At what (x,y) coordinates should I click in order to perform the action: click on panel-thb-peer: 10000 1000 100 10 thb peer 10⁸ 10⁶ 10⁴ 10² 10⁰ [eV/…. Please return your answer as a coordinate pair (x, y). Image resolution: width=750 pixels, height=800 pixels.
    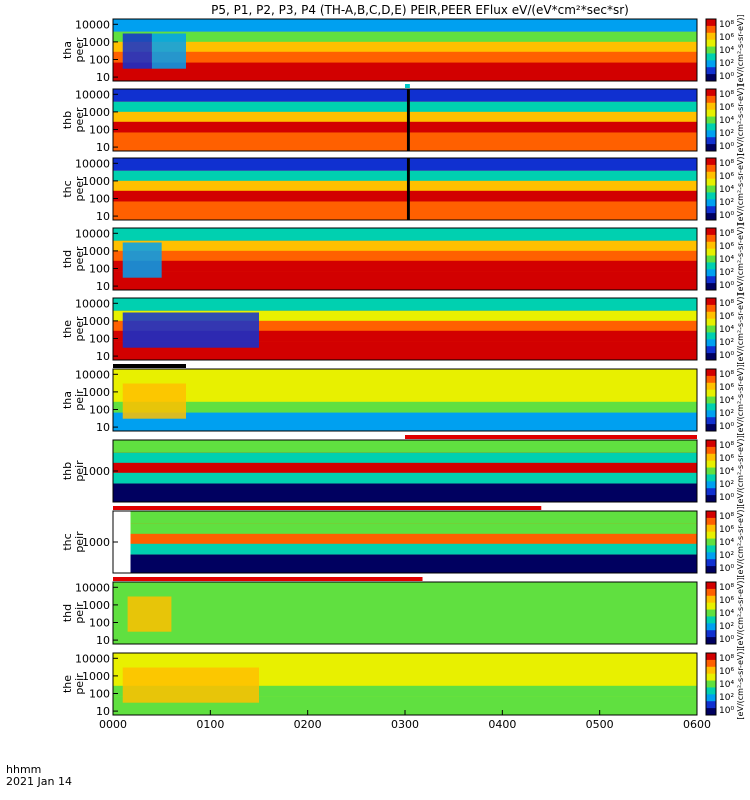
    Looking at the image, I should click on (403, 120).